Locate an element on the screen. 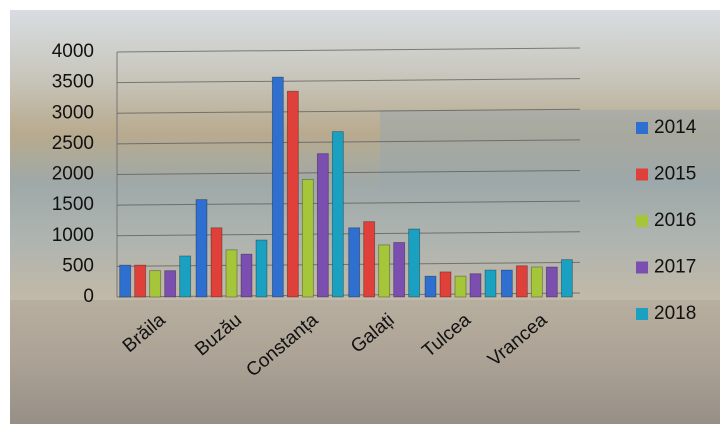 This screenshot has height=426, width=723. legend-label: 2015 is located at coordinates (675, 174).